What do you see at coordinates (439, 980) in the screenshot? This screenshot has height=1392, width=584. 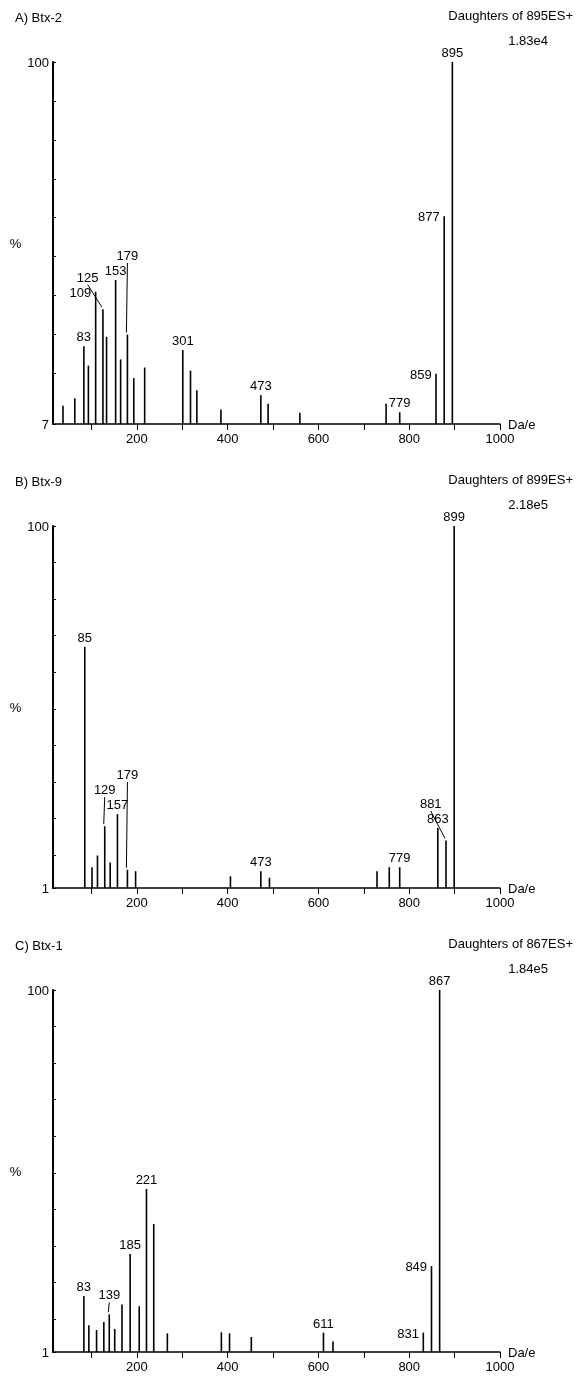 I see `annotation: 867` at bounding box center [439, 980].